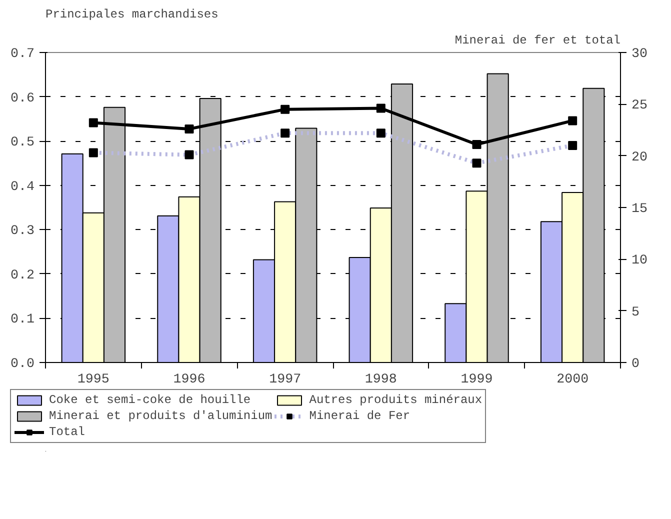 This screenshot has height=519, width=671. Describe the element at coordinates (636, 312) in the screenshot. I see `y2-tick-label: 5` at that location.